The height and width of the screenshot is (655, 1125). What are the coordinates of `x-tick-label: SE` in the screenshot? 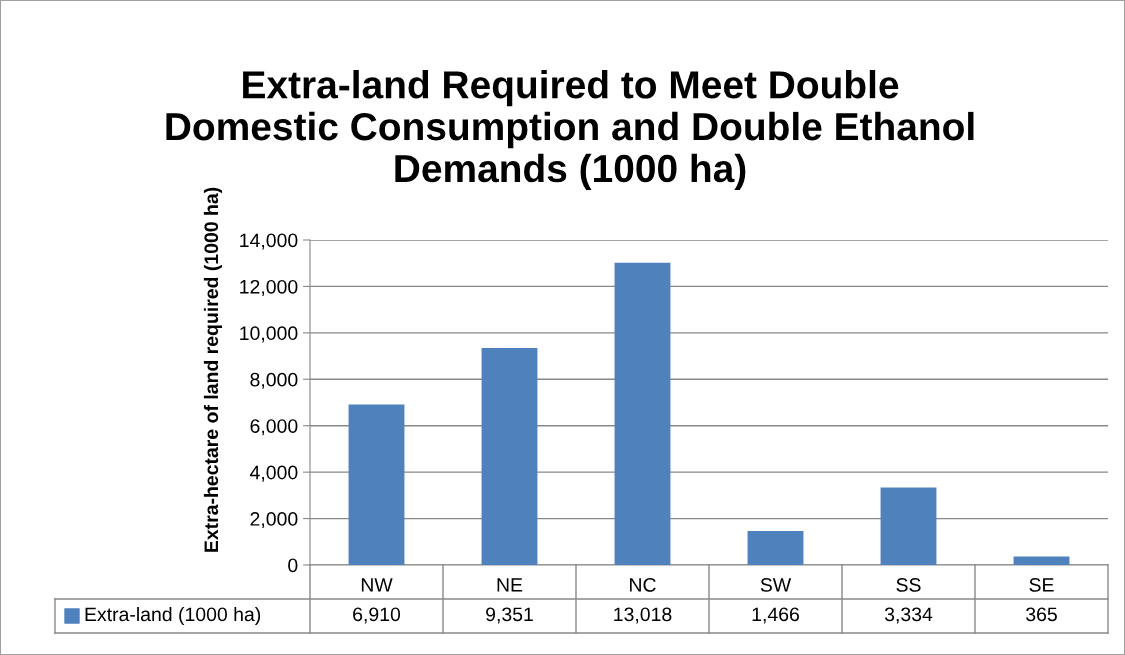 It's located at (1041, 585).